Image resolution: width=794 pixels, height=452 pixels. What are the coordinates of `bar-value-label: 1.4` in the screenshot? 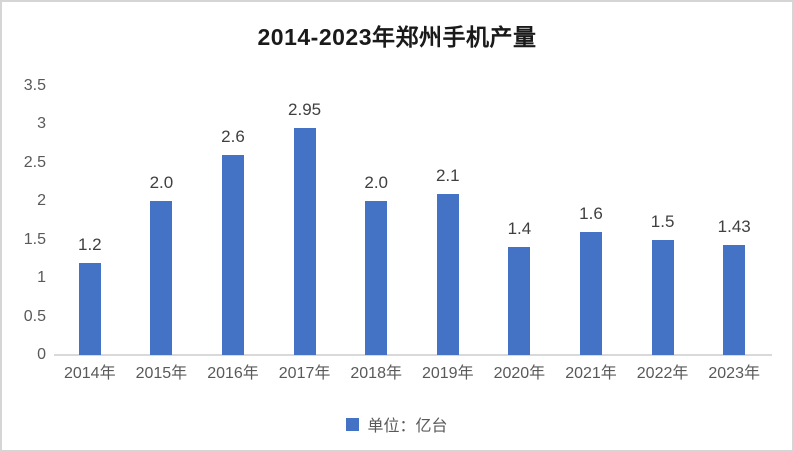 It's located at (519, 229).